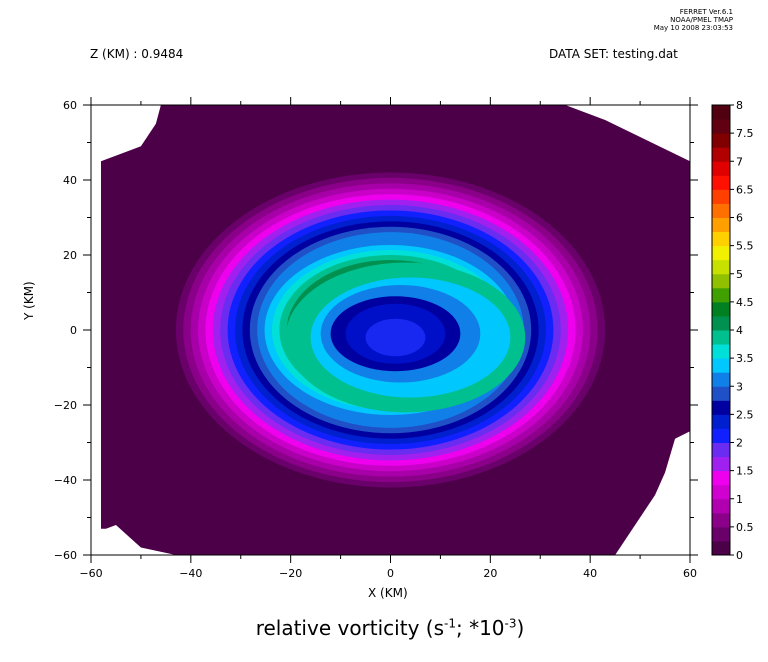  What do you see at coordinates (70, 180) in the screenshot?
I see `y-tick-label: 40` at bounding box center [70, 180].